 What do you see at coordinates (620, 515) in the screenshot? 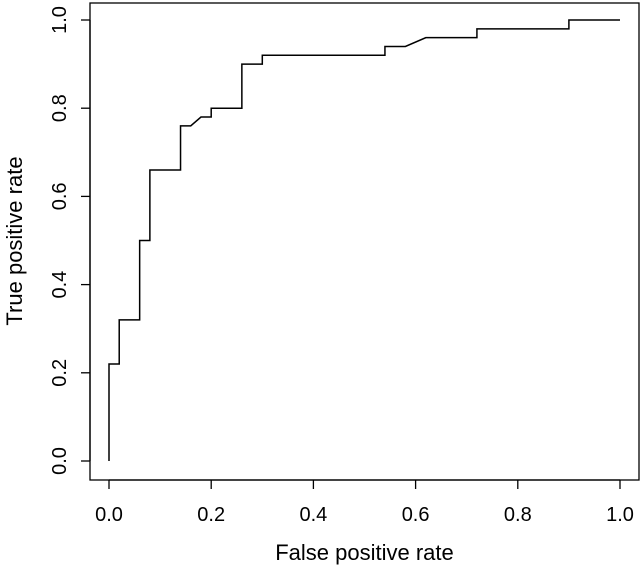
I see `x-tick-label: 1.0` at bounding box center [620, 515].